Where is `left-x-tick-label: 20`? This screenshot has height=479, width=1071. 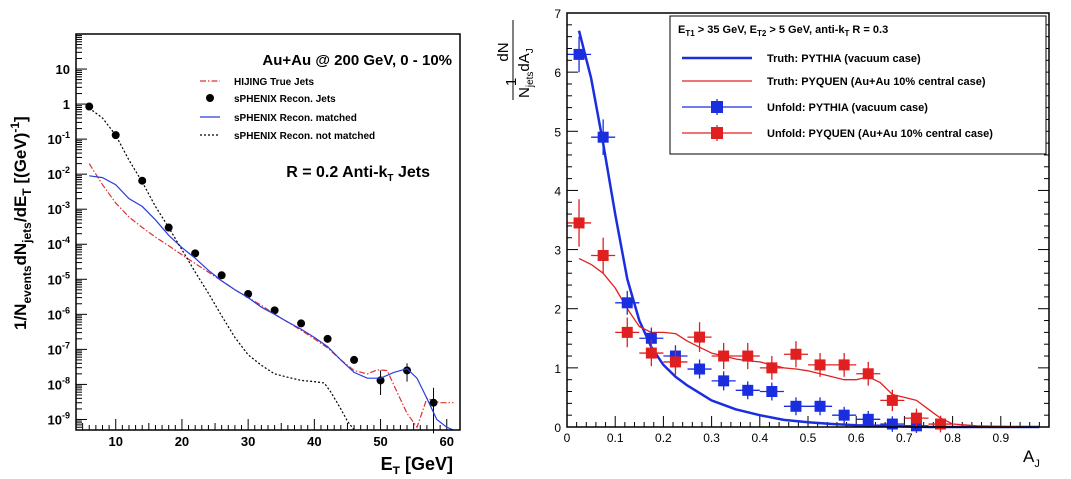
left-x-tick-label: 20 is located at coordinates (182, 441).